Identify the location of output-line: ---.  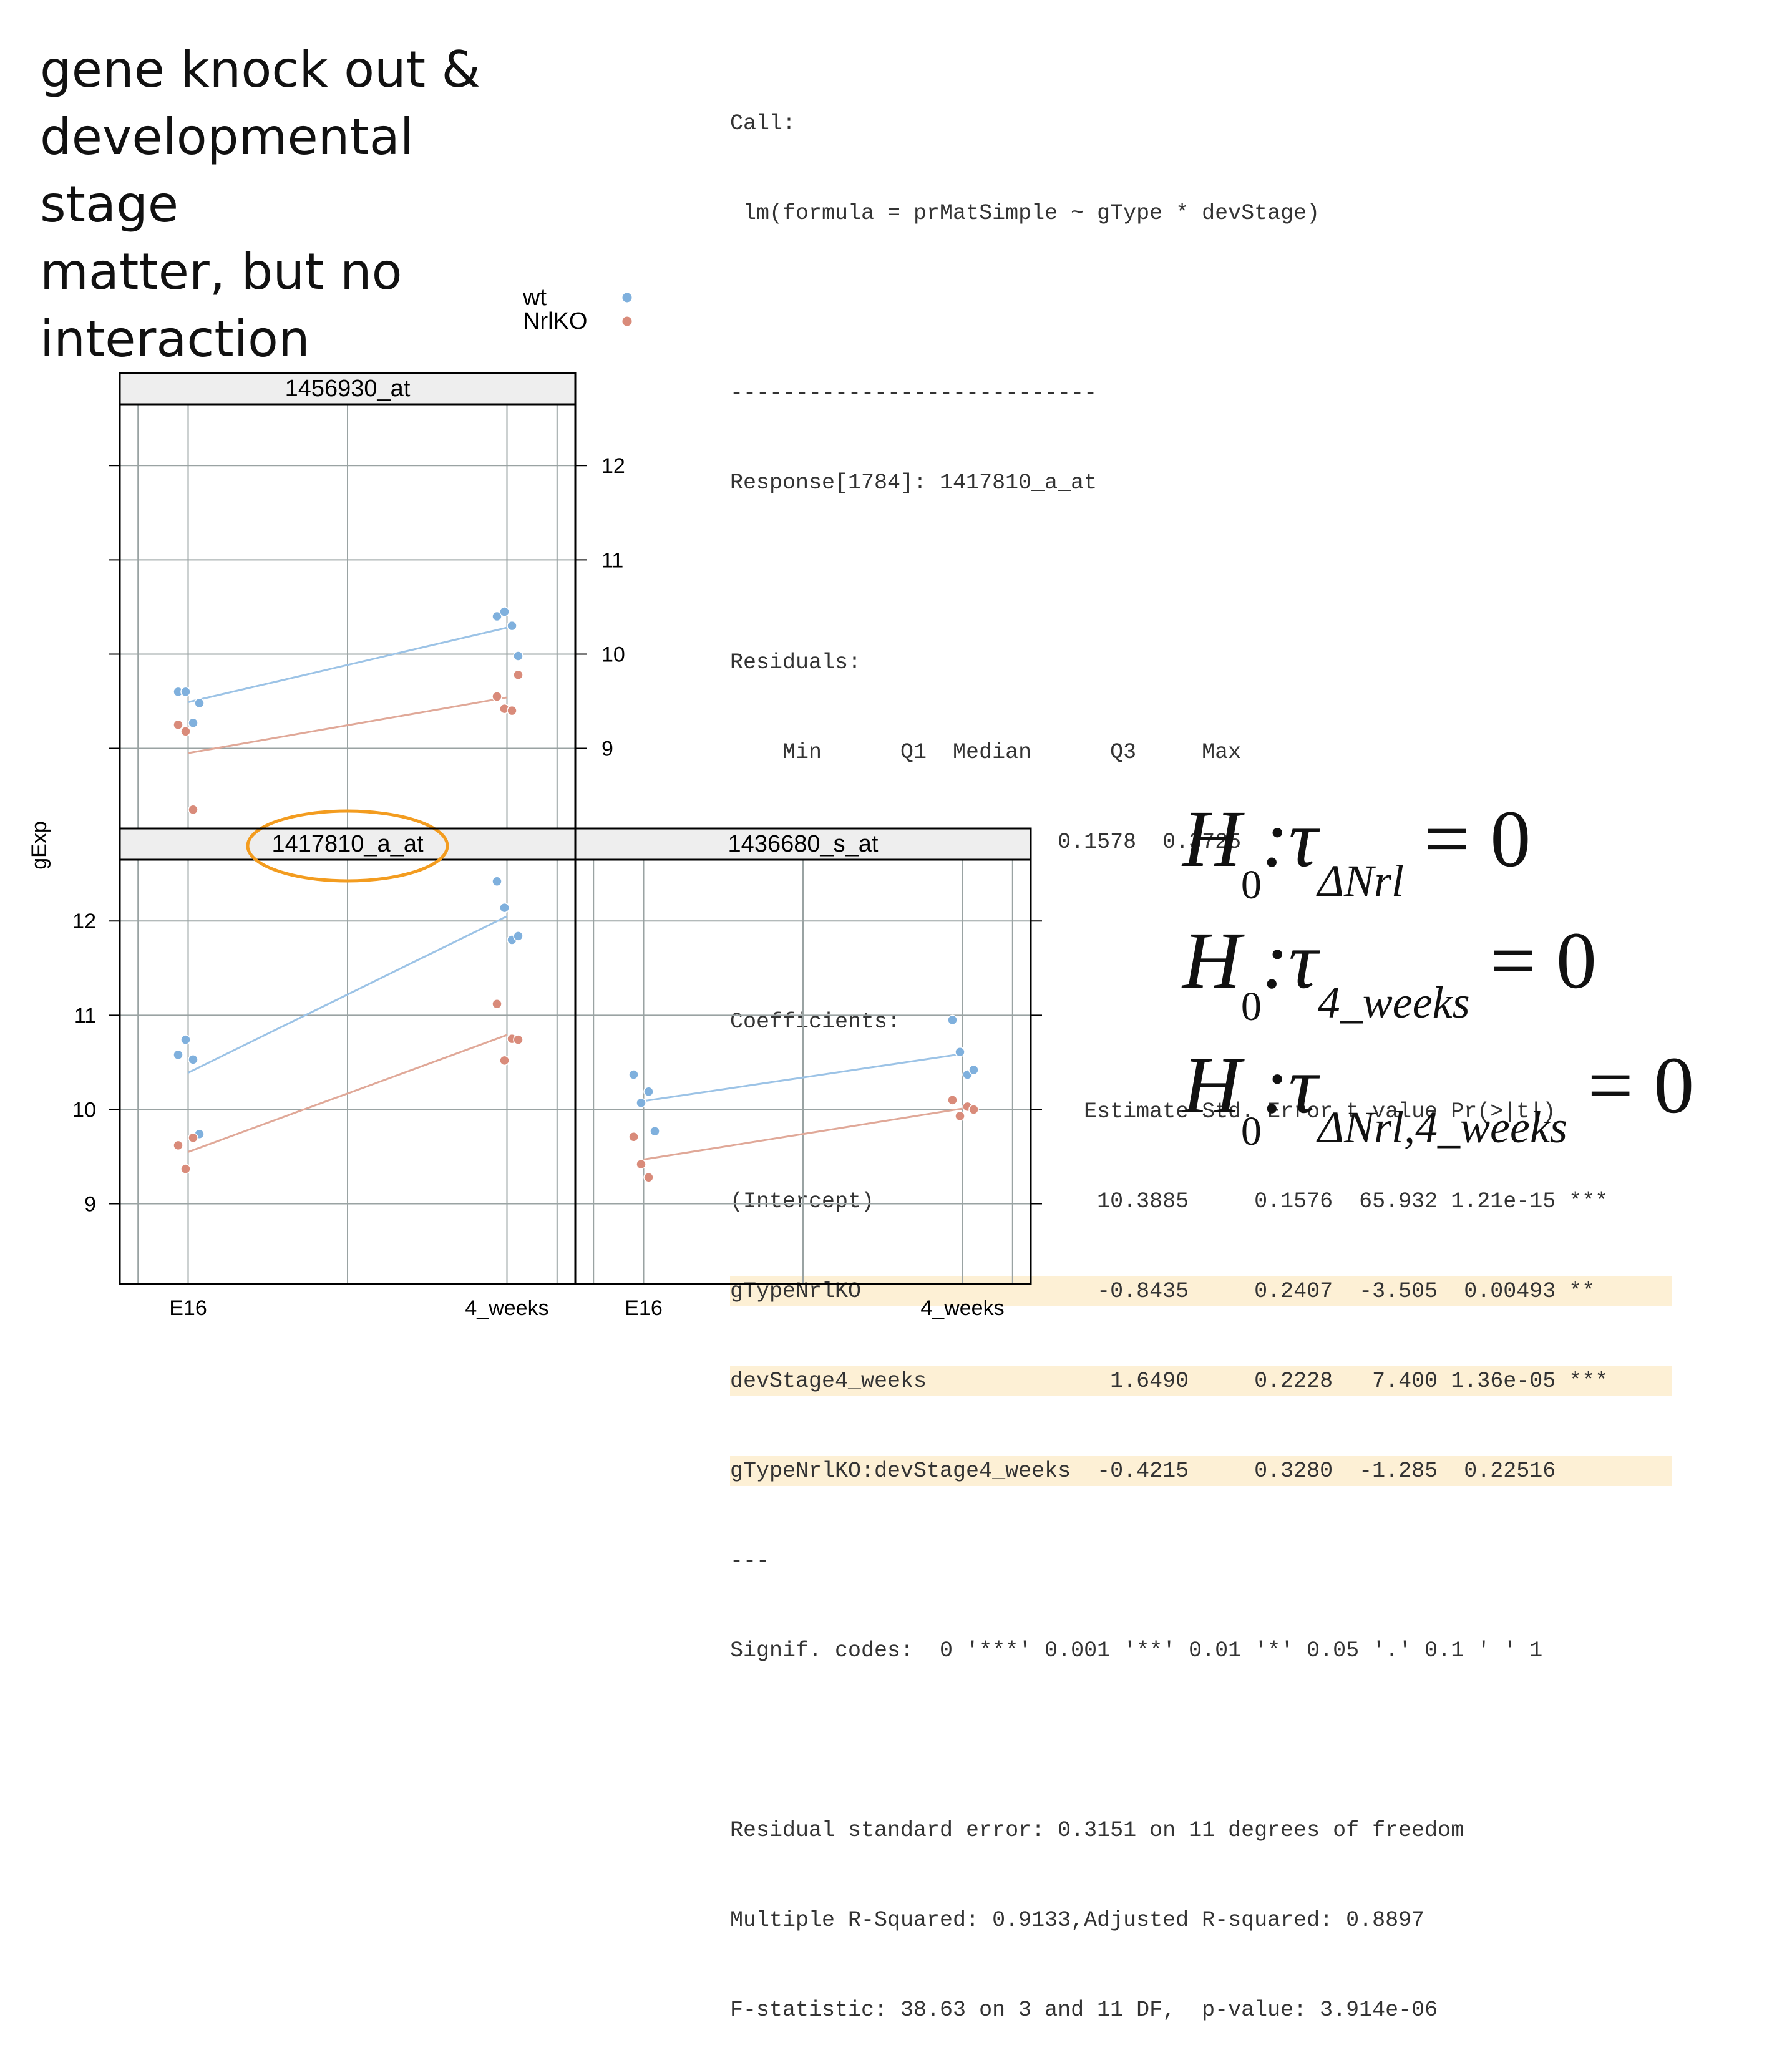
(750, 1560).